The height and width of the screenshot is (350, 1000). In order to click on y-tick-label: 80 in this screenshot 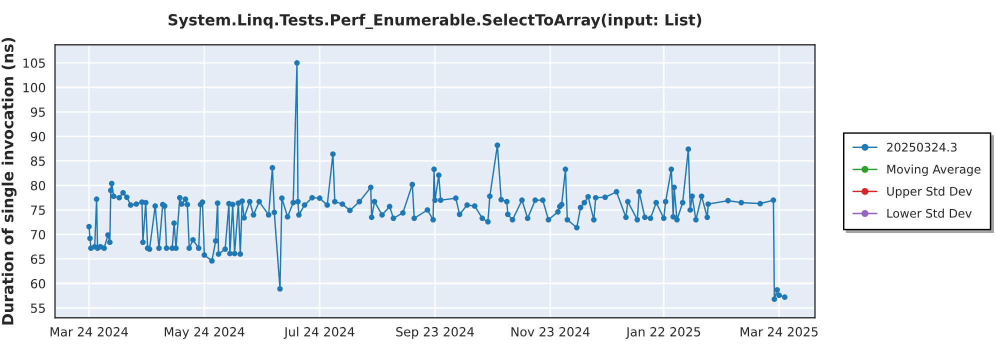, I will do `click(38, 185)`.